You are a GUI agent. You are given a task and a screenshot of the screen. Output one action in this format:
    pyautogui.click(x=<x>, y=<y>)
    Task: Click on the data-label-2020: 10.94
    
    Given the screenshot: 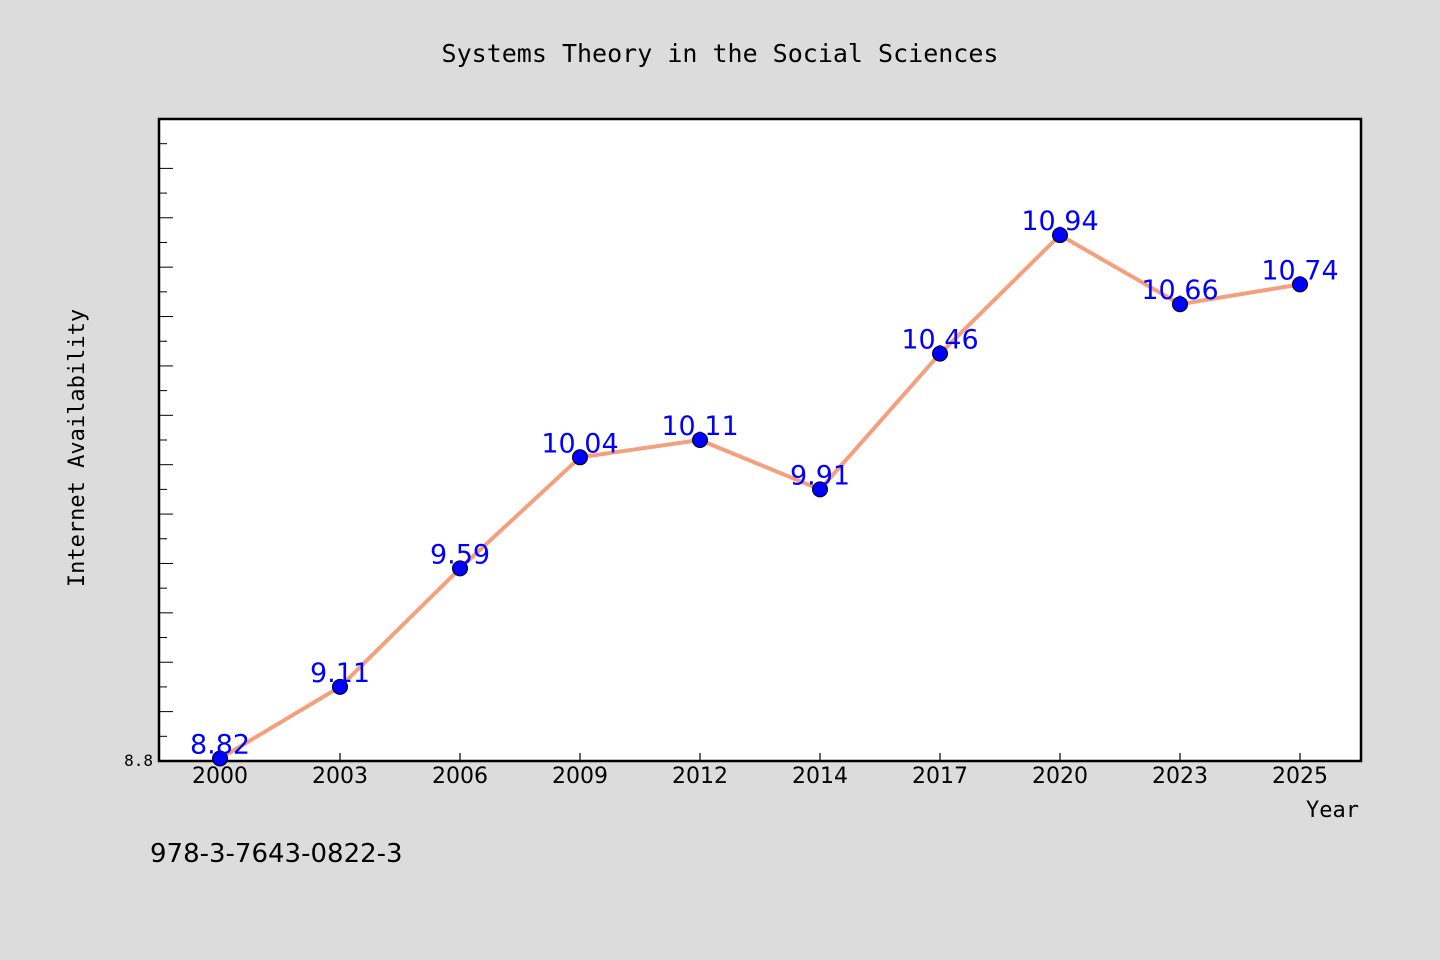 What is the action you would take?
    pyautogui.click(x=1059, y=221)
    